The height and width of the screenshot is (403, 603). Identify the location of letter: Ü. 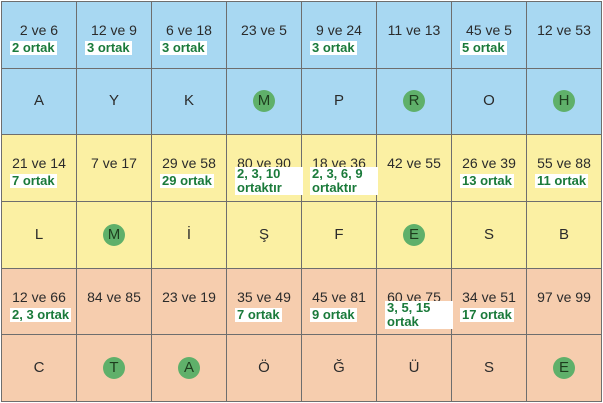
(414, 368).